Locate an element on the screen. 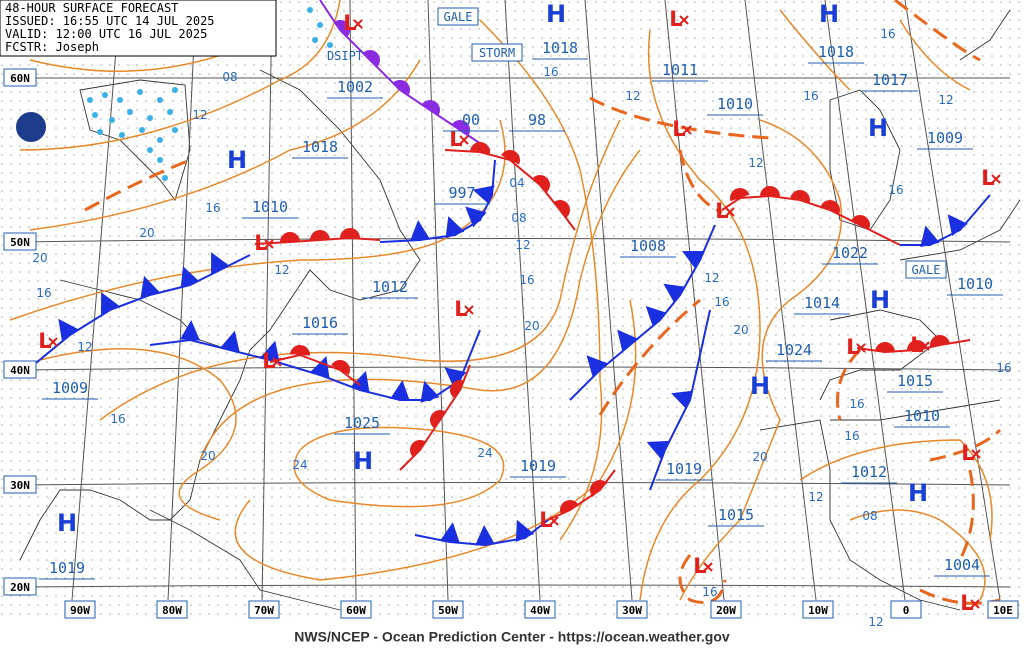  warning-label-box is located at coordinates (458, 16).